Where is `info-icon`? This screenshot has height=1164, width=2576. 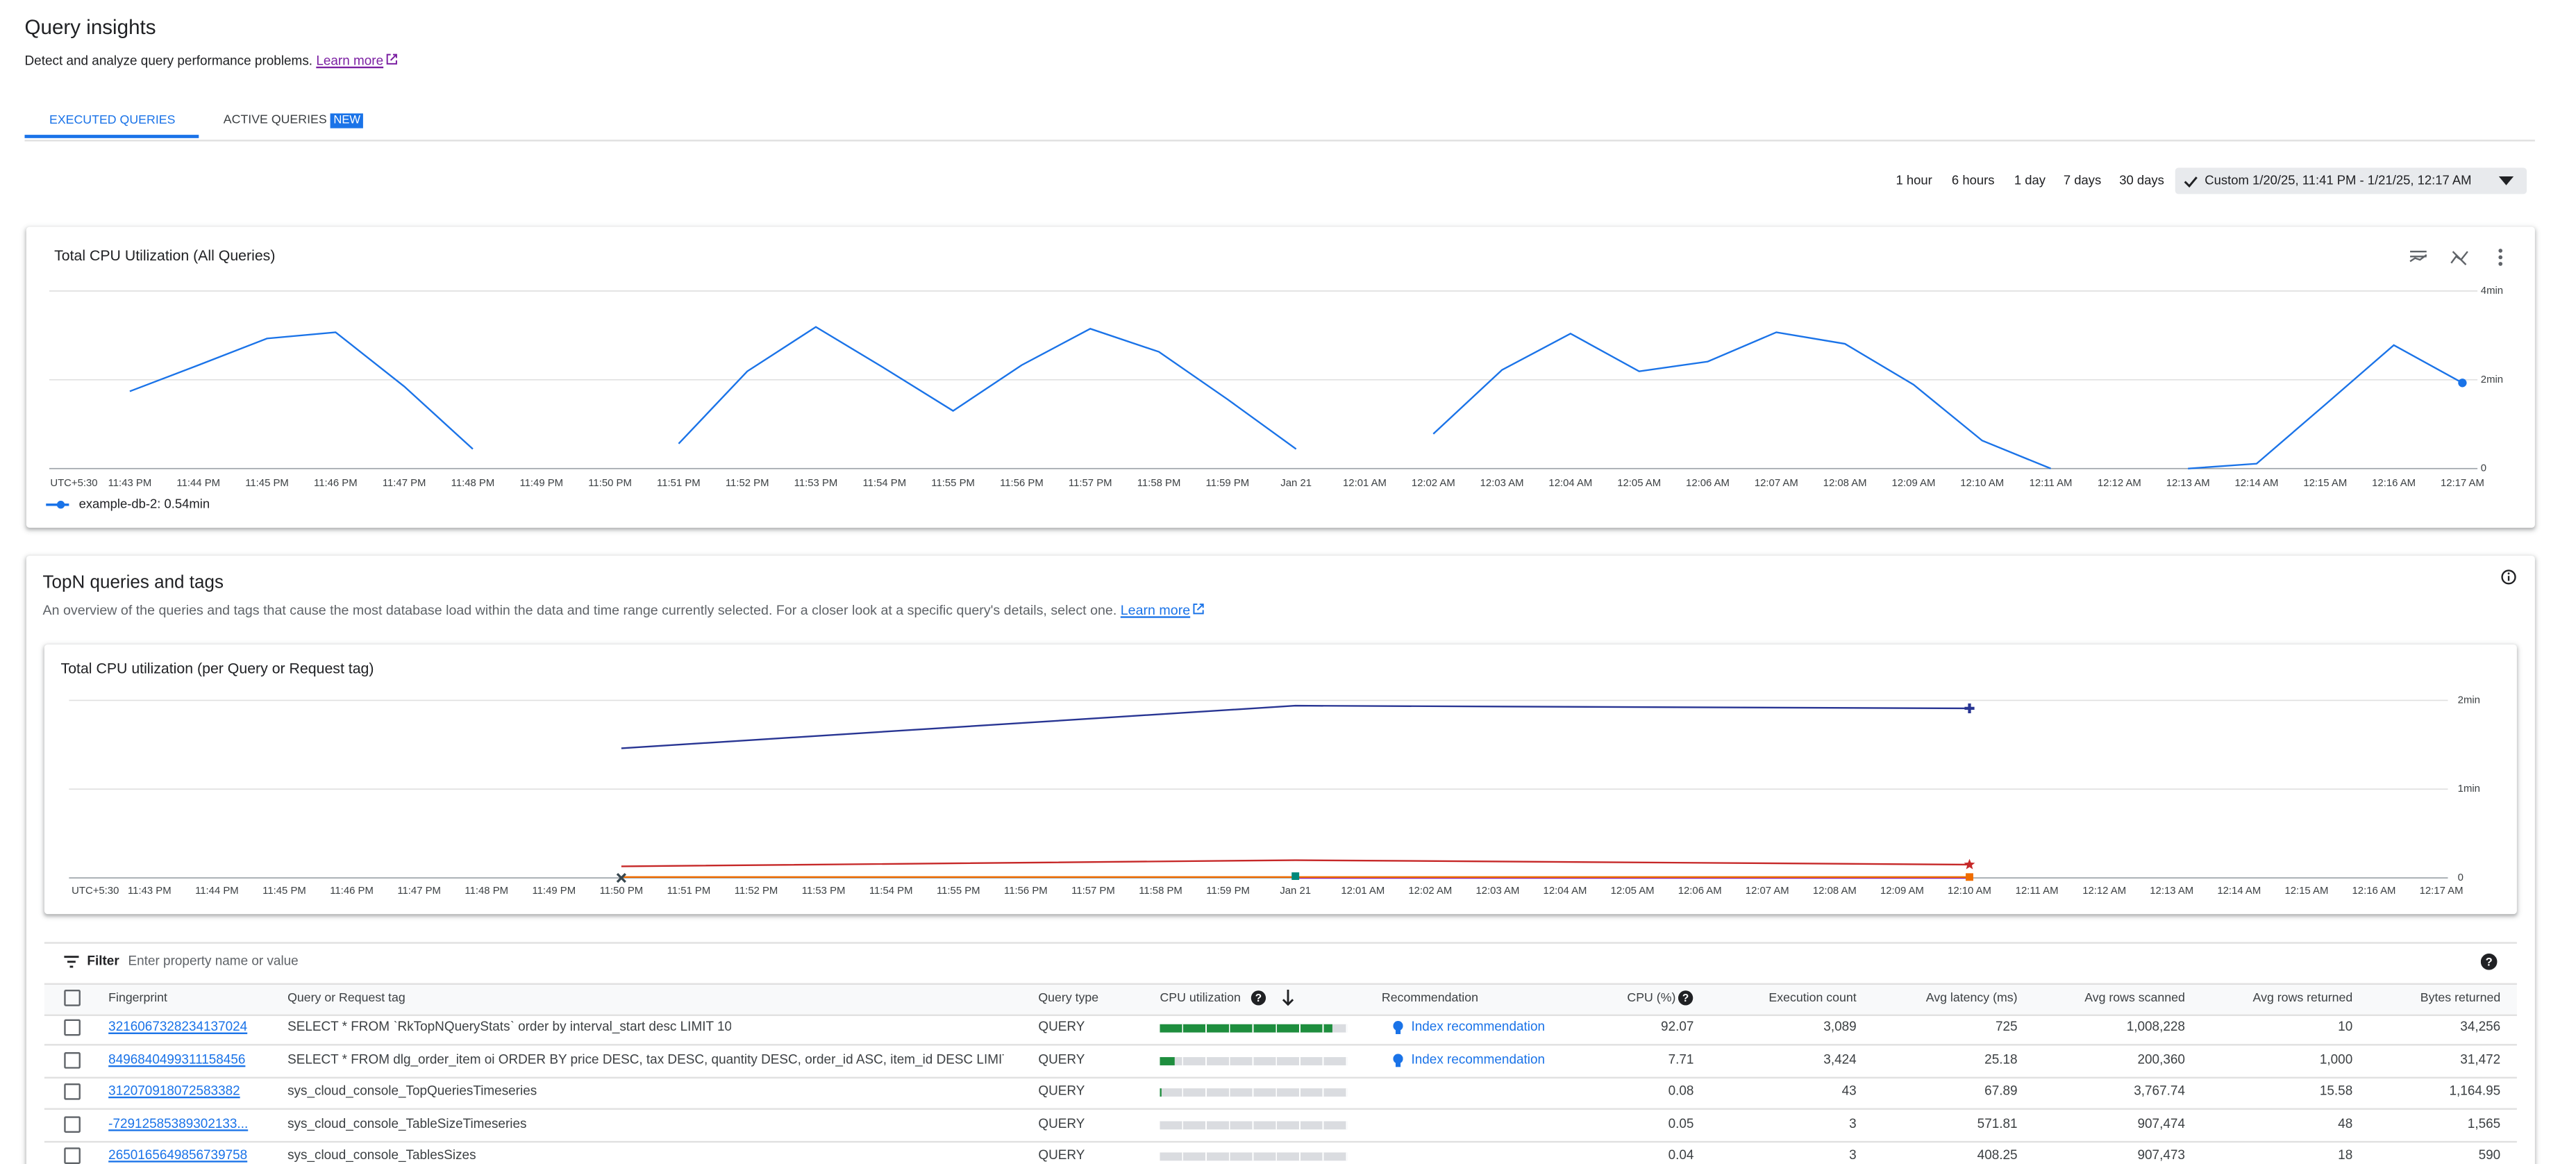
info-icon is located at coordinates (2508, 577).